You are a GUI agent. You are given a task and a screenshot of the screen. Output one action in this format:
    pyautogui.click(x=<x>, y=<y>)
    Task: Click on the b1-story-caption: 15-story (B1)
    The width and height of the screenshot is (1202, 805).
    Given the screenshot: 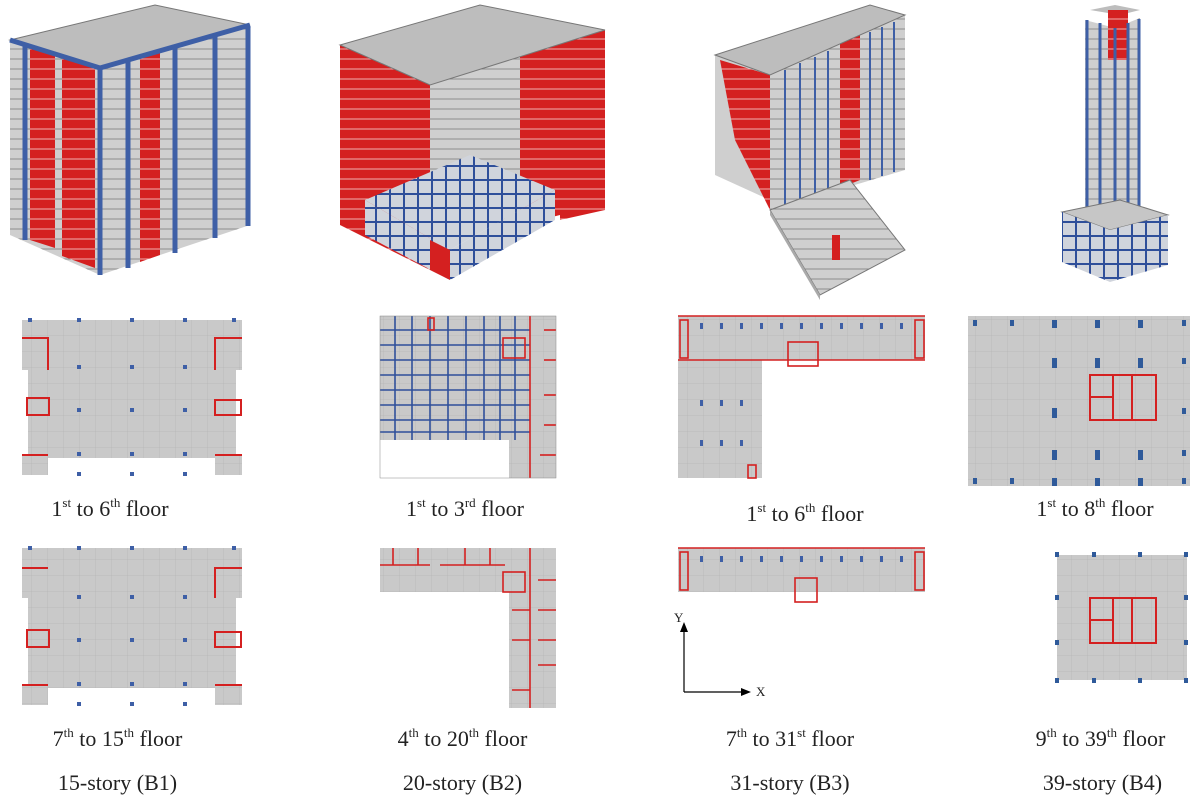 What is the action you would take?
    pyautogui.click(x=117, y=782)
    